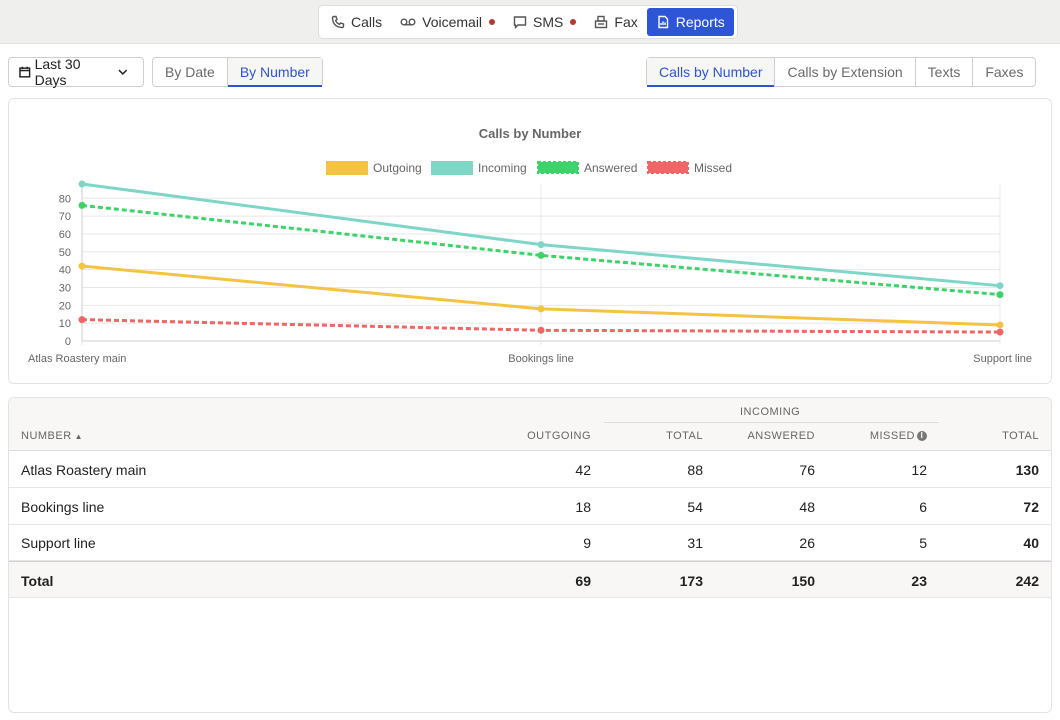 This screenshot has width=1060, height=720. What do you see at coordinates (1027, 470) in the screenshot?
I see `row-total: 130` at bounding box center [1027, 470].